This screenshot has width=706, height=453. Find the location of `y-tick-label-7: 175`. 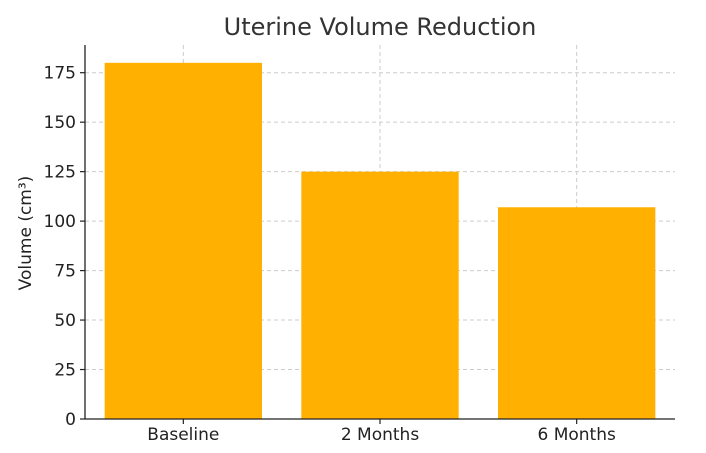

y-tick-label-7: 175 is located at coordinates (60, 74).